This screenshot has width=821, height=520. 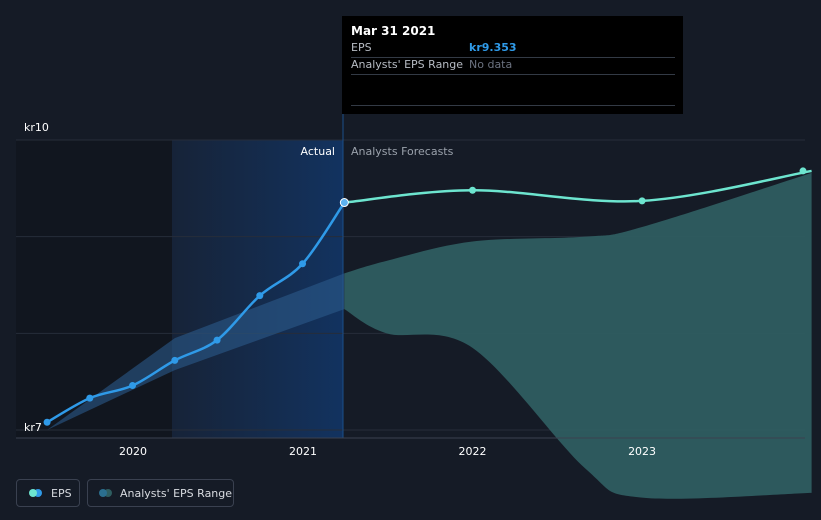 What do you see at coordinates (393, 31) in the screenshot?
I see `tooltip-date: Mar 31 2021` at bounding box center [393, 31].